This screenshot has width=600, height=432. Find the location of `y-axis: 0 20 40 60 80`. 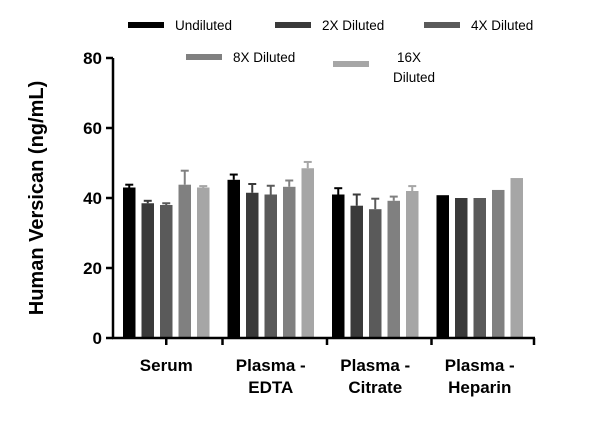

y-axis: 0 20 40 60 80 is located at coordinates (99, 198).